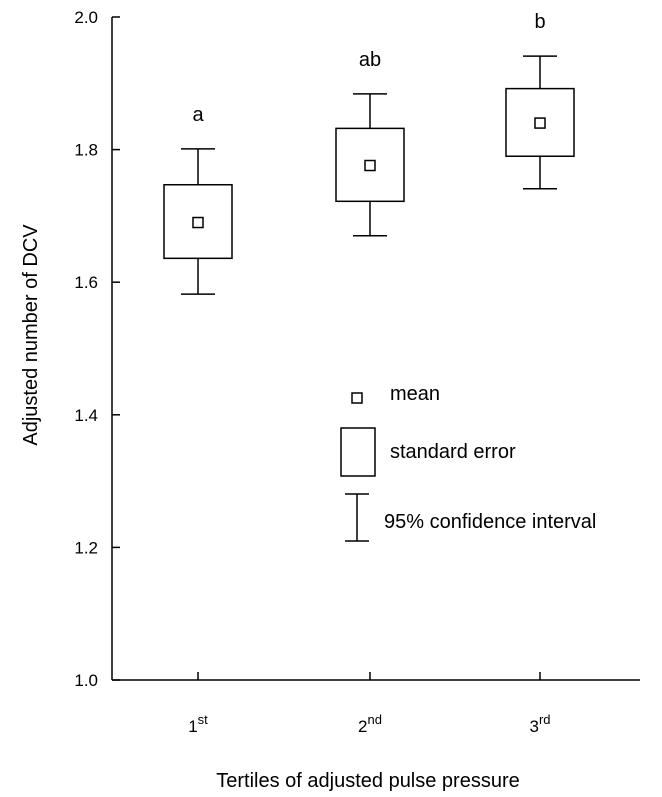 Image resolution: width=662 pixels, height=797 pixels. What do you see at coordinates (358, 452) in the screenshot?
I see `legend-se-icon` at bounding box center [358, 452].